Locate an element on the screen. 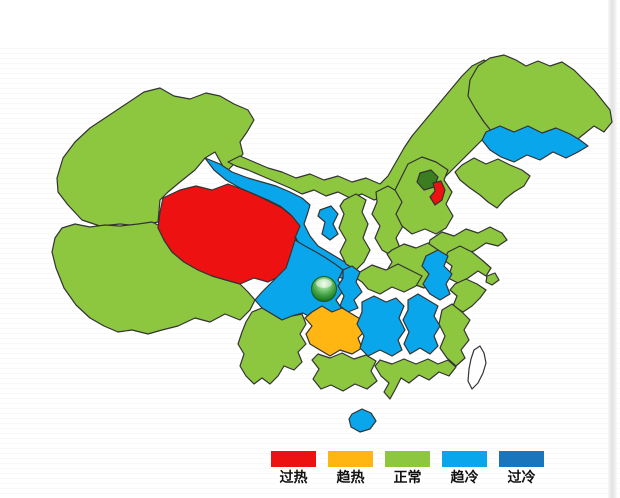 This screenshot has height=498, width=620. legend-item-warming: 趋热 is located at coordinates (350, 468).